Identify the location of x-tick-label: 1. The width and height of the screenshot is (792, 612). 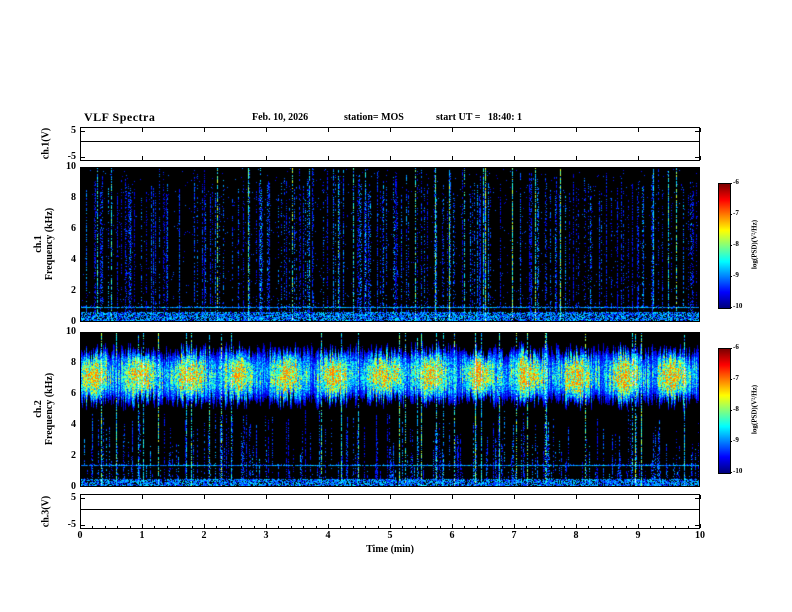
(142, 535).